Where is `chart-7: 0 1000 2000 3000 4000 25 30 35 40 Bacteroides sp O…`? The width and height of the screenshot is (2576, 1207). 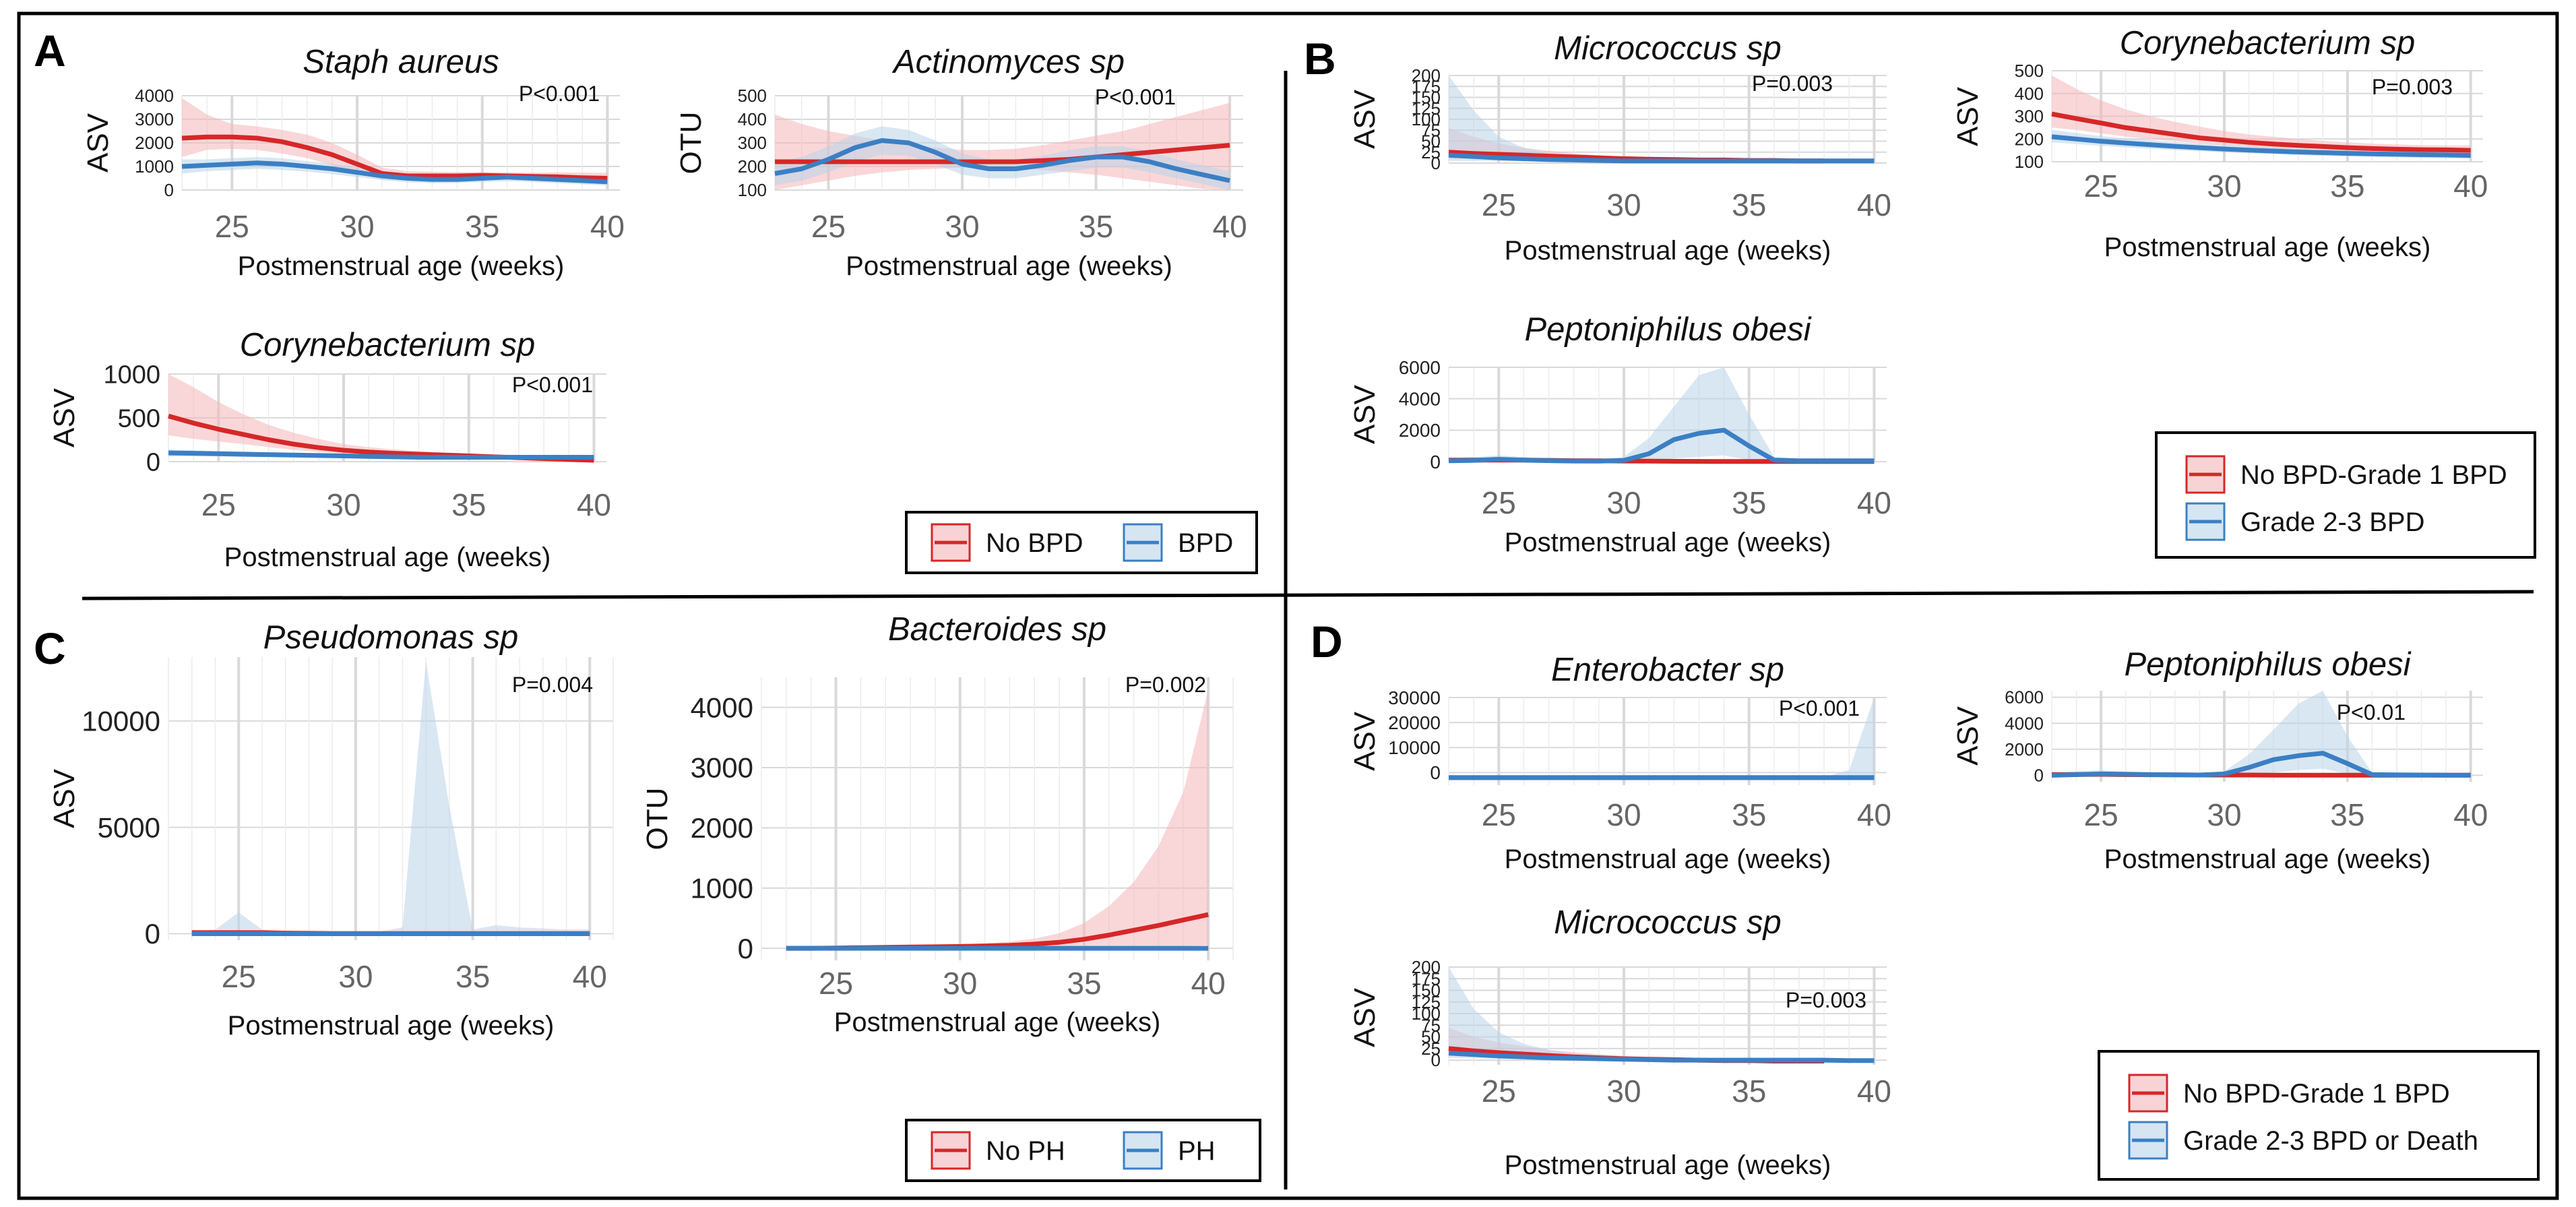 chart-7: 0 1000 2000 3000 4000 25 30 35 40 Bacteroides sp O… is located at coordinates (937, 824).